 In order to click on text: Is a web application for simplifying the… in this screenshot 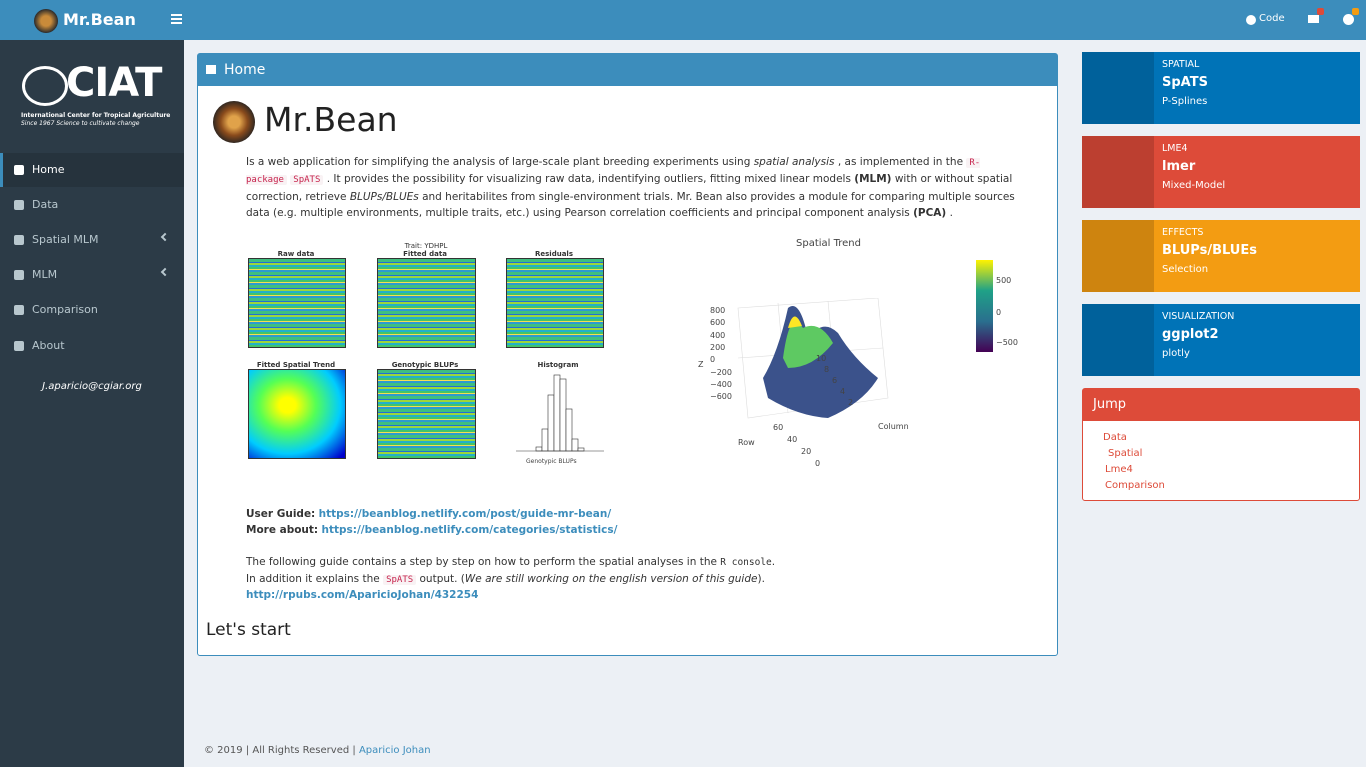, I will do `click(498, 162)`.